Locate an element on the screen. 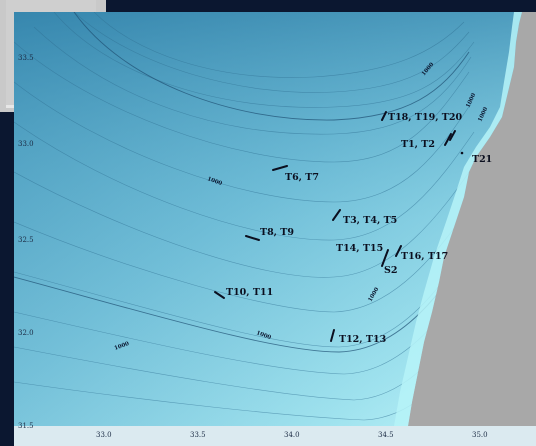 The height and width of the screenshot is (446, 536). x-axis: 33.0 33.5 34.0 34.5 35.0 is located at coordinates (275, 436).